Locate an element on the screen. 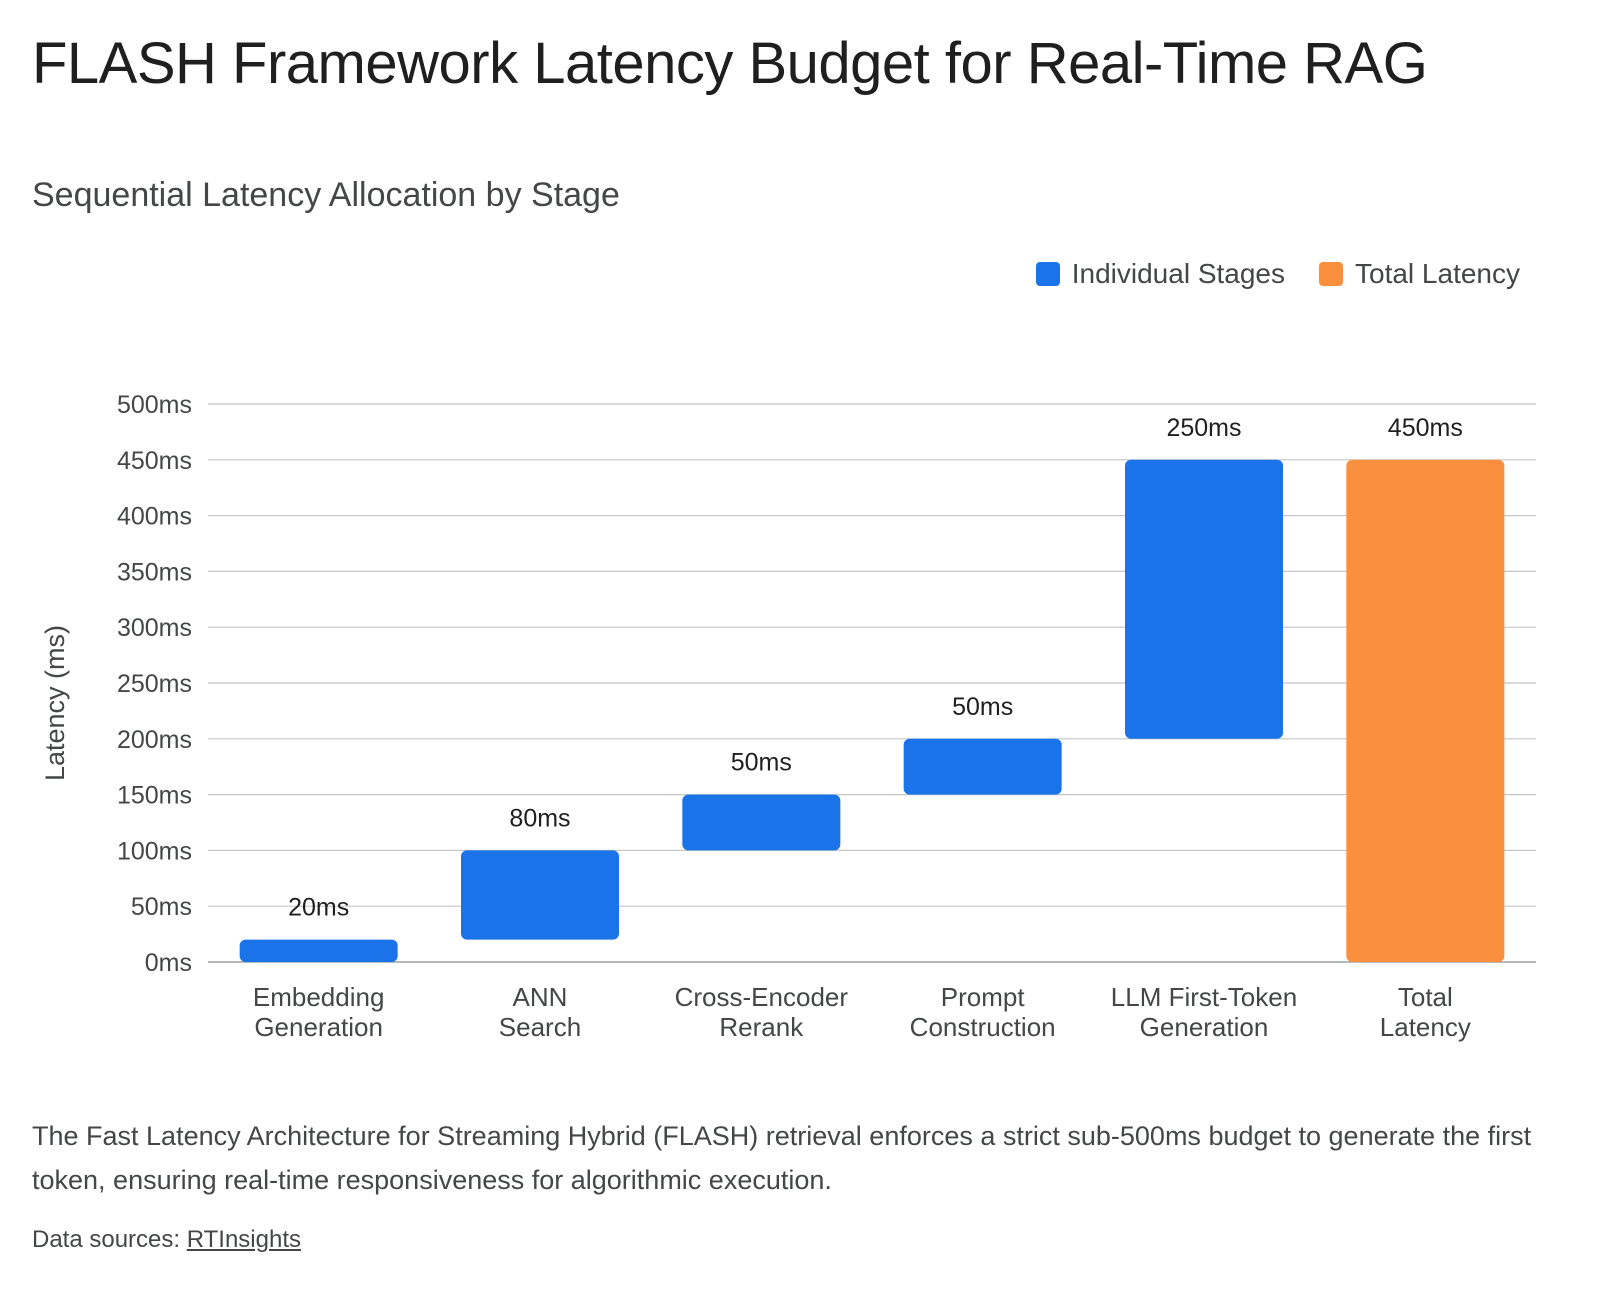  x-tick-label-3-line-1: Cross-Encoder is located at coordinates (762, 997).